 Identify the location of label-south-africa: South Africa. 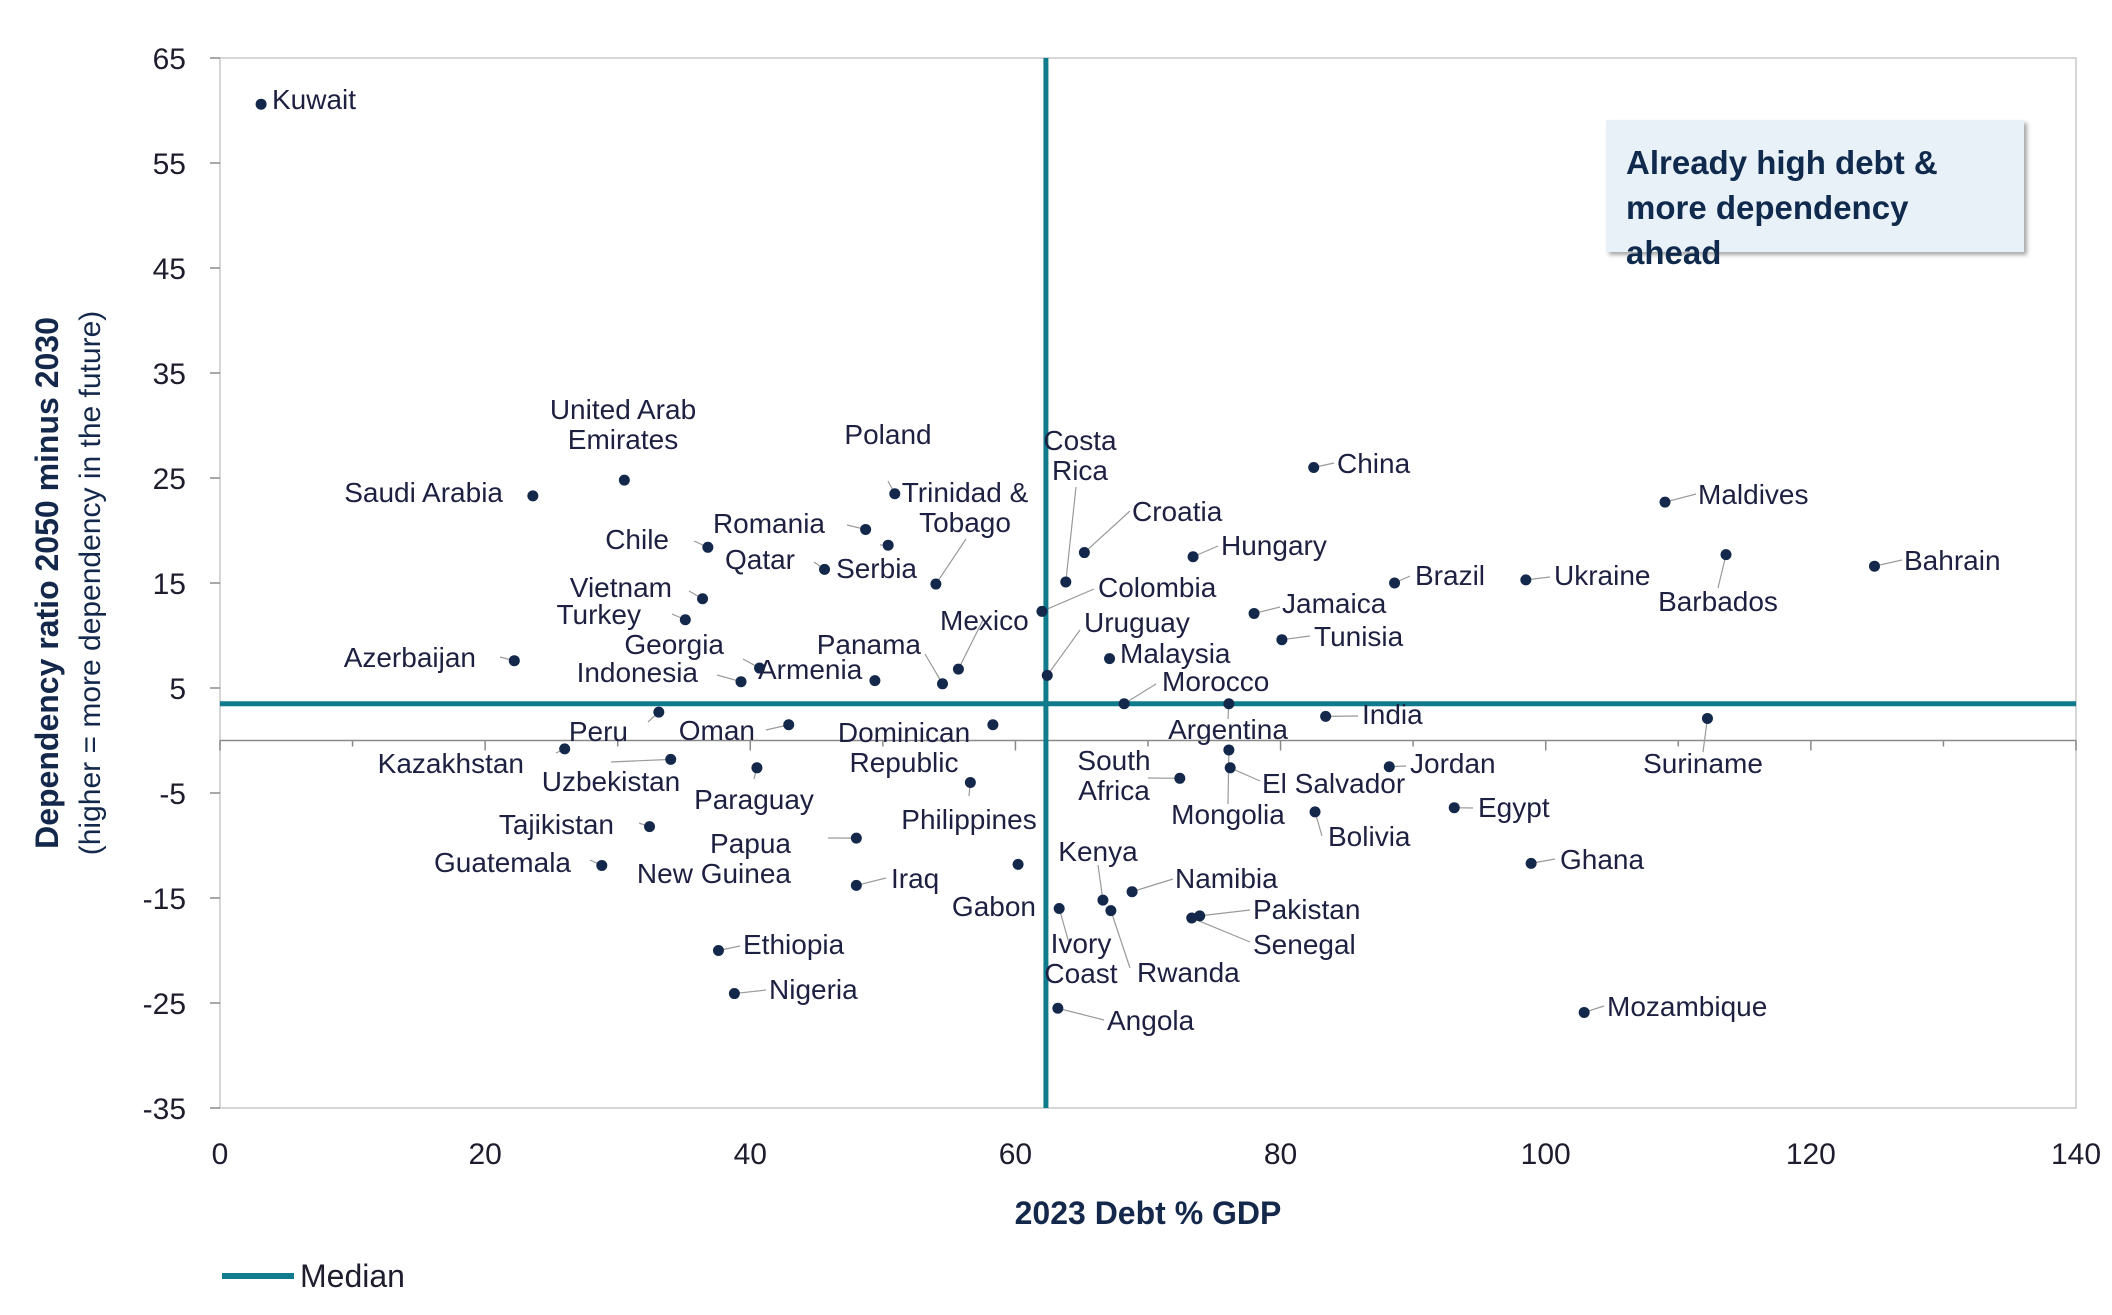
(1113, 775).